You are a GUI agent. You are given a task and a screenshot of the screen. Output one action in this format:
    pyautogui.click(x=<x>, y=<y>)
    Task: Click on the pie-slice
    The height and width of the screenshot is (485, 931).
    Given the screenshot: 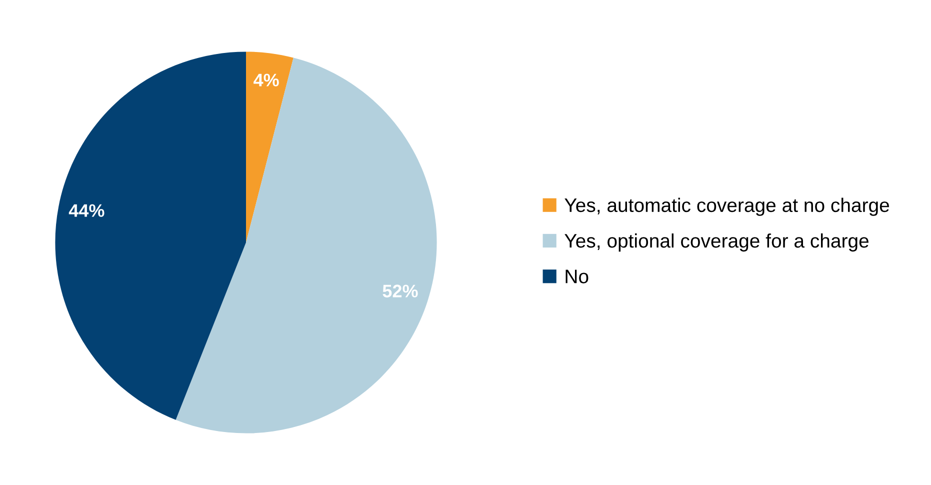 What is the action you would take?
    pyautogui.click(x=270, y=147)
    